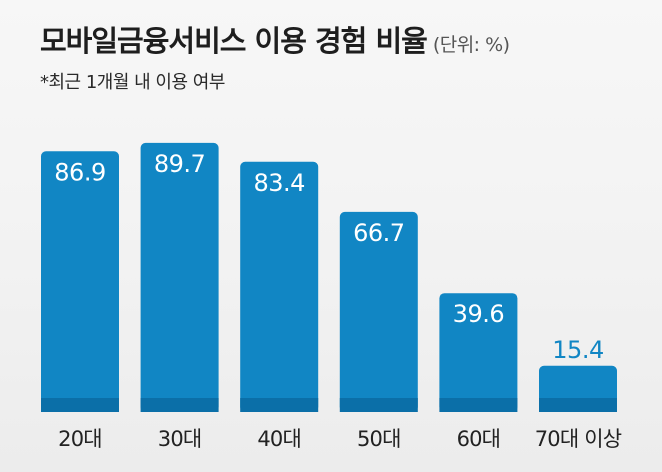  What do you see at coordinates (279, 439) in the screenshot?
I see `category-label-2: 40대` at bounding box center [279, 439].